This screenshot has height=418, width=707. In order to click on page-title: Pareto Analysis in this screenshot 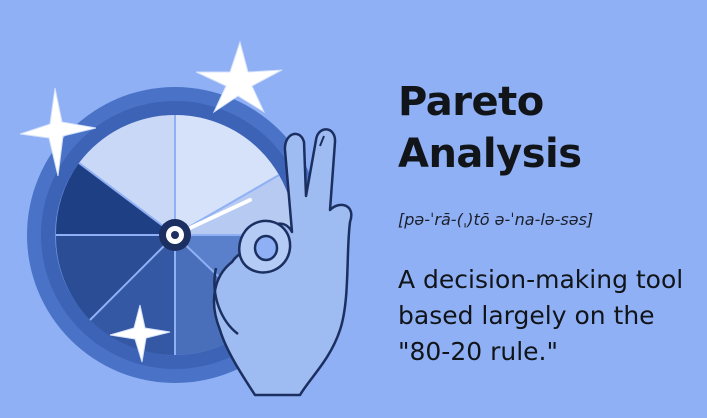, I will do `click(490, 128)`.